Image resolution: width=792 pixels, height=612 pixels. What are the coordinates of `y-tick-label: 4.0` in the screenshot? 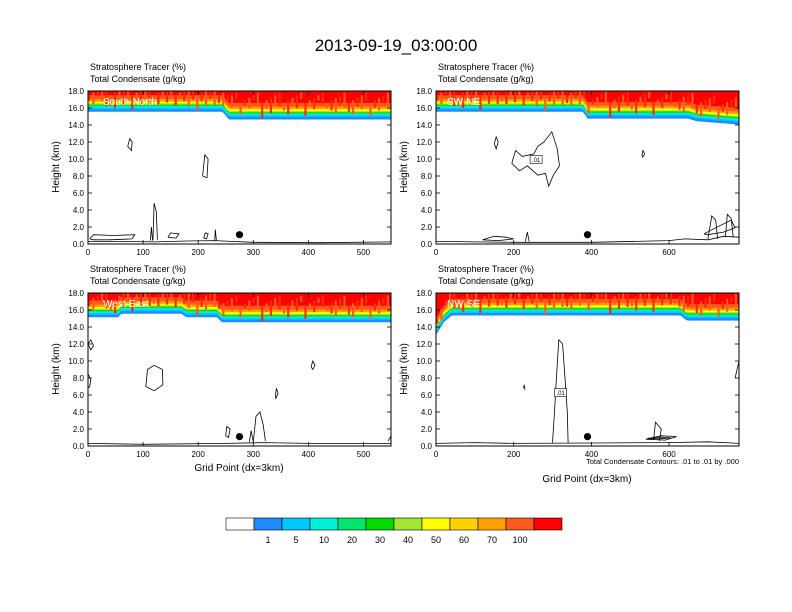 It's located at (427, 412).